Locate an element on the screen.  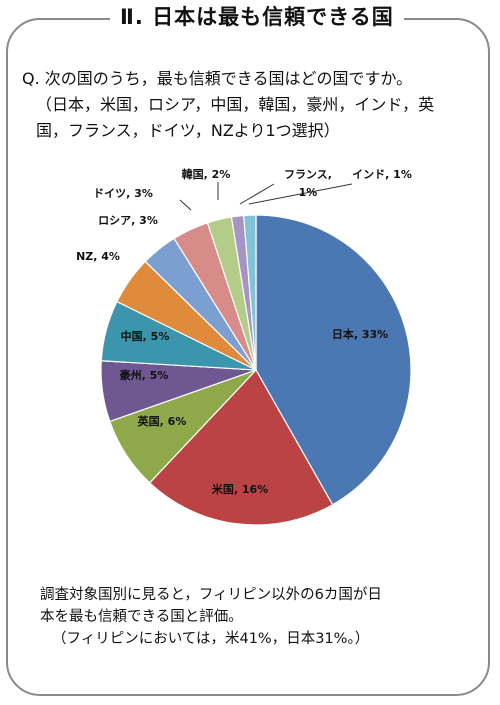
data-label: ドイツ, 3% is located at coordinates (123, 193).